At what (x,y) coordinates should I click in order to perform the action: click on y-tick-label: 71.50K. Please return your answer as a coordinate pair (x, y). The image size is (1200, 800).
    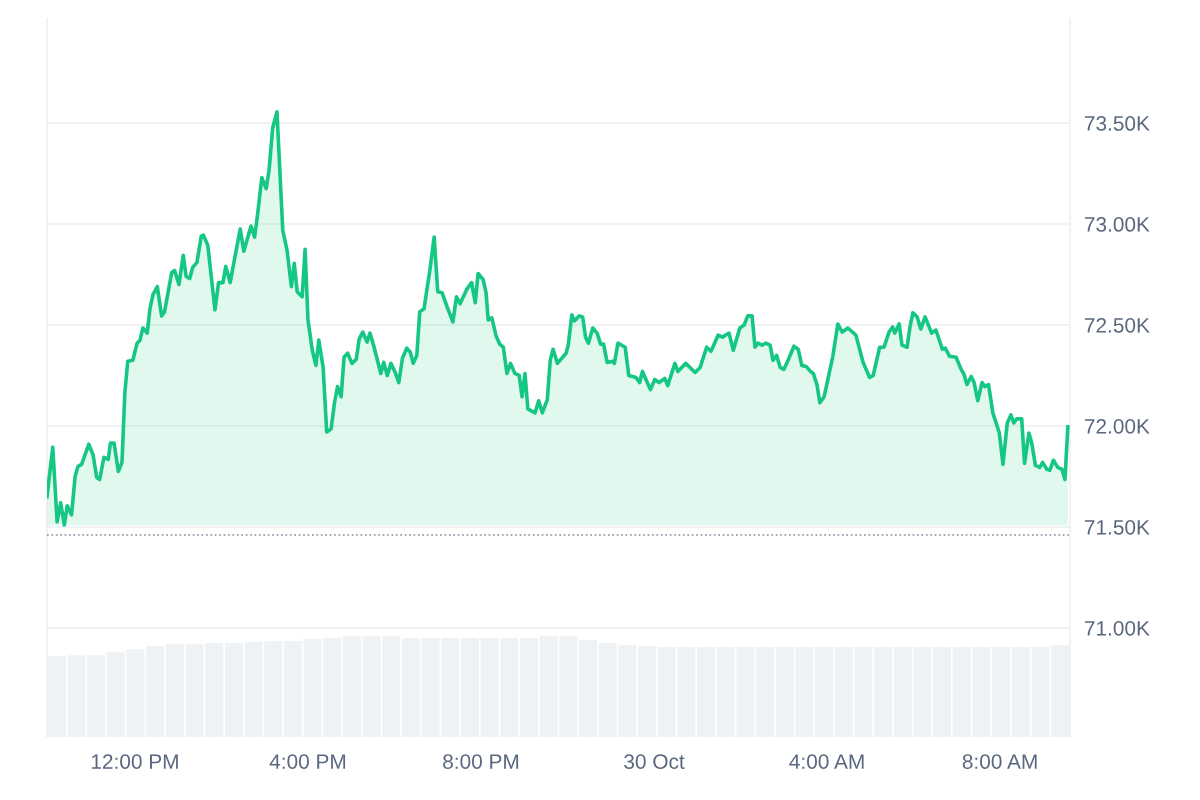
    Looking at the image, I should click on (1117, 527).